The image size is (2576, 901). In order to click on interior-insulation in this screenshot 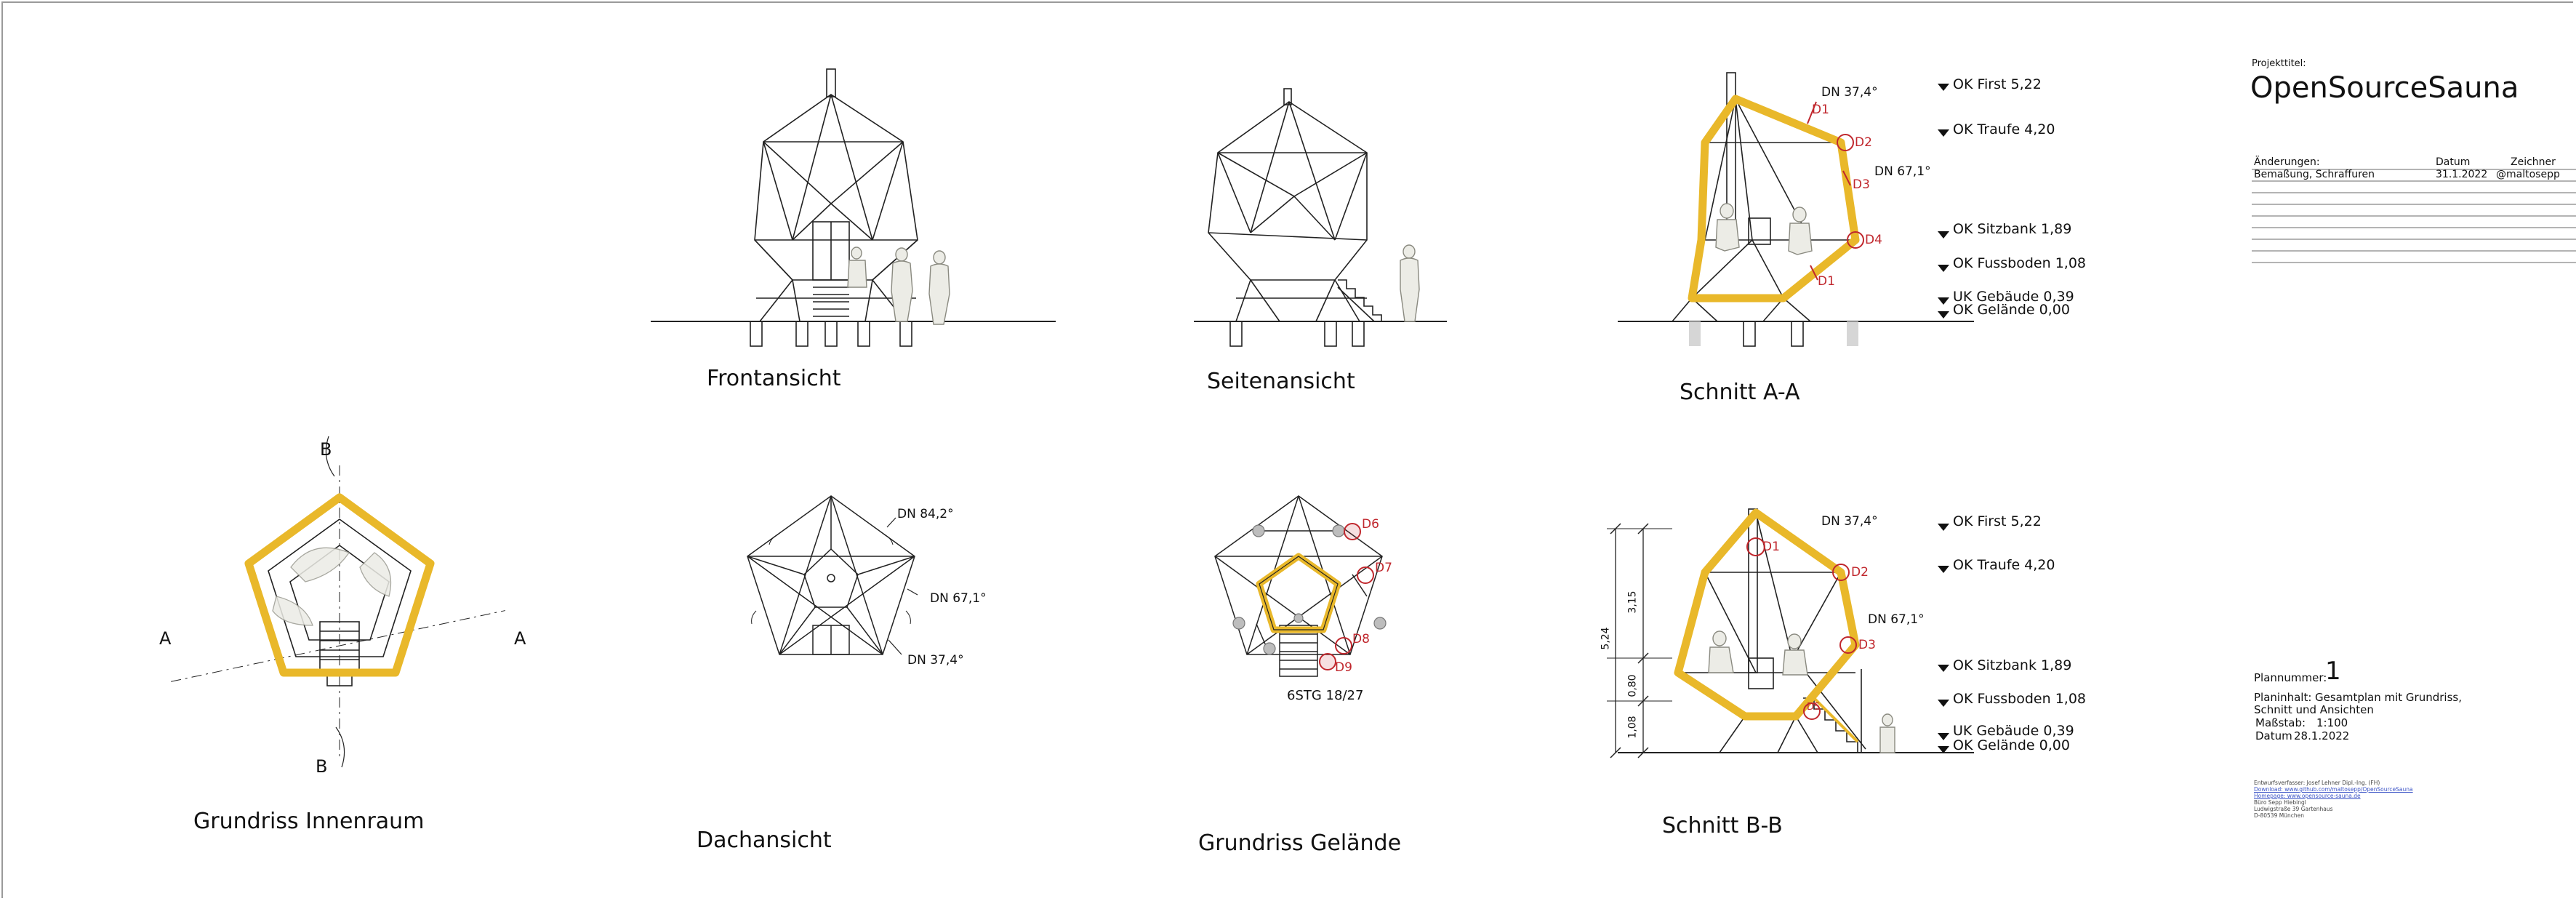, I will do `click(340, 585)`.